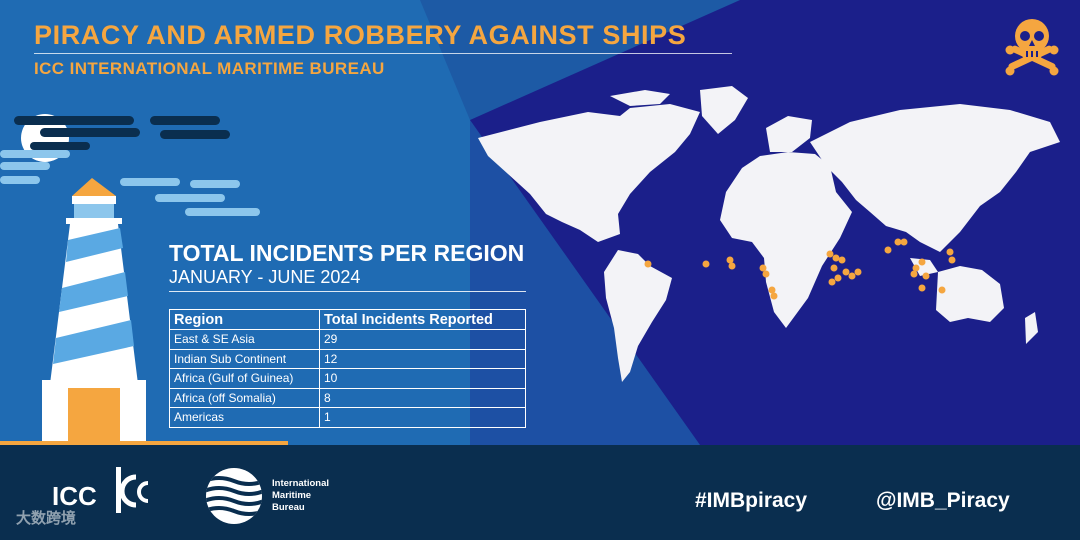  Describe the element at coordinates (383, 53) in the screenshot. I see `title-divider` at that location.